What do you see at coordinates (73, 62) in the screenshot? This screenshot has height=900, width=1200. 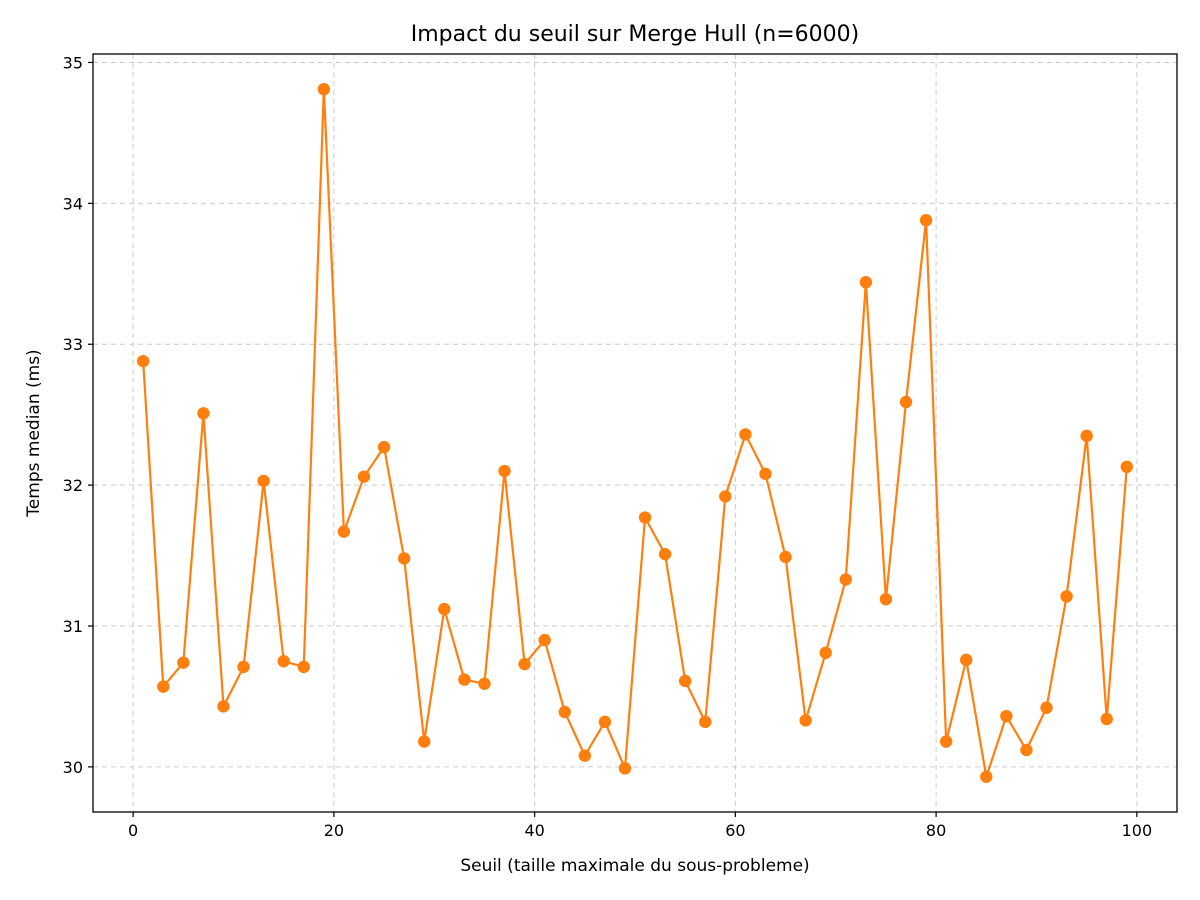 I see `y-tick-label: 35` at bounding box center [73, 62].